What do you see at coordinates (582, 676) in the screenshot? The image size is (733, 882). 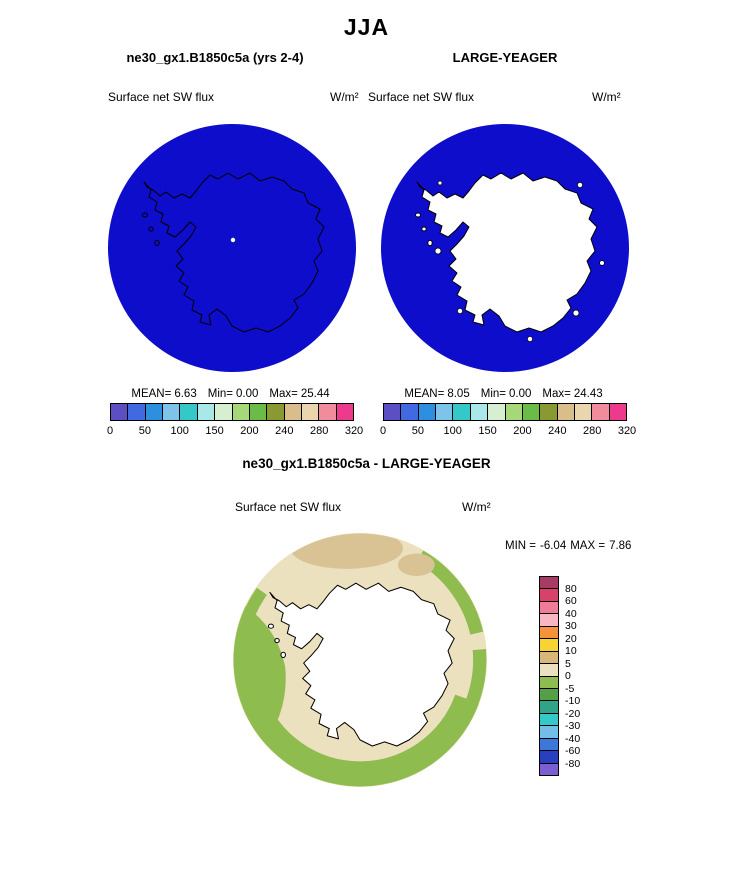 I see `diff-colorbar-ticks: 80 60 40 30 20 10 5 0 -5 -10 -20 -30 -40 -60 -80` at bounding box center [582, 676].